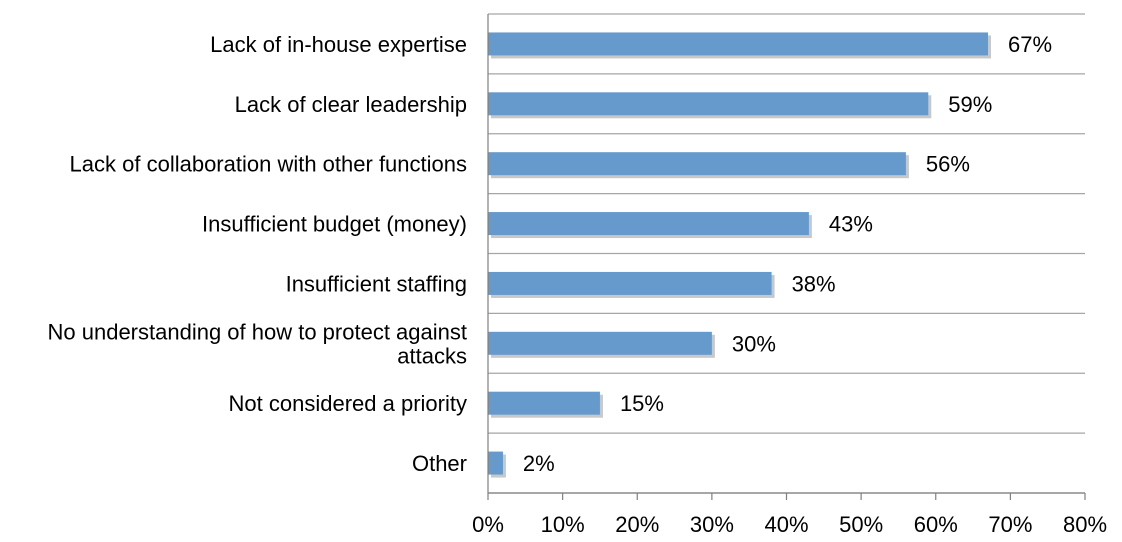 This screenshot has width=1122, height=542. I want to click on category-label-line: Lack of clear leadership, so click(351, 104).